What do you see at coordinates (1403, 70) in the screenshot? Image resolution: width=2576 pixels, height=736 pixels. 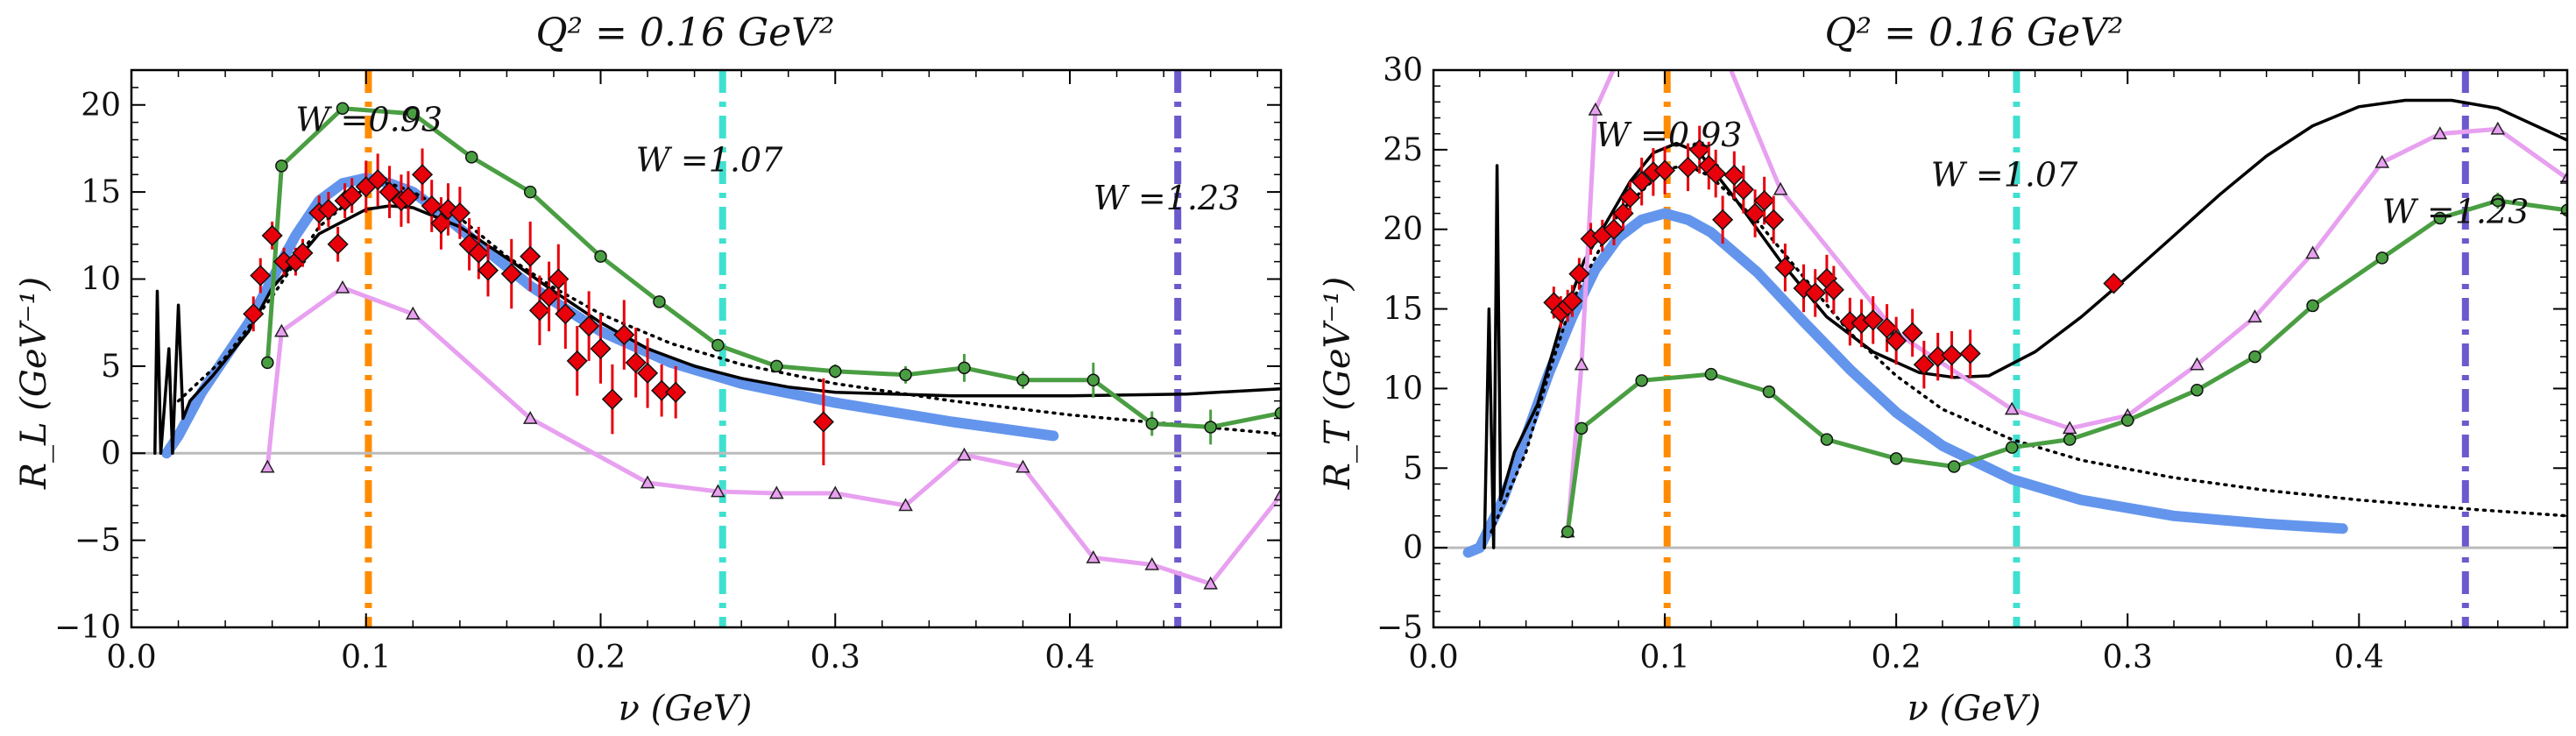 I see `y-tick-label: 30` at bounding box center [1403, 70].